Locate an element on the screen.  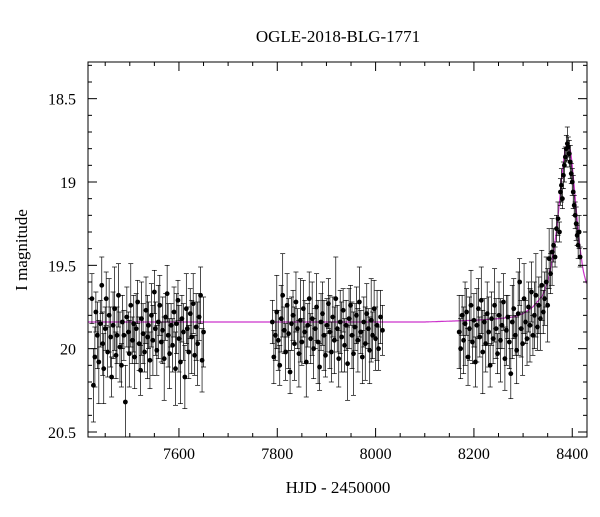
x-tick-label: 8400 is located at coordinates (572, 454).